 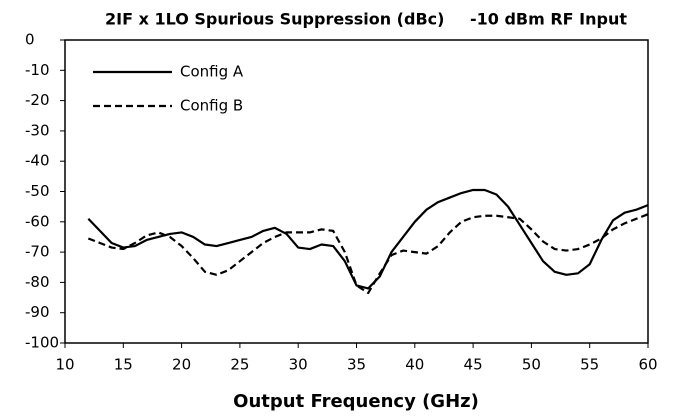 I want to click on y-tick-label: -60, so click(x=37, y=221).